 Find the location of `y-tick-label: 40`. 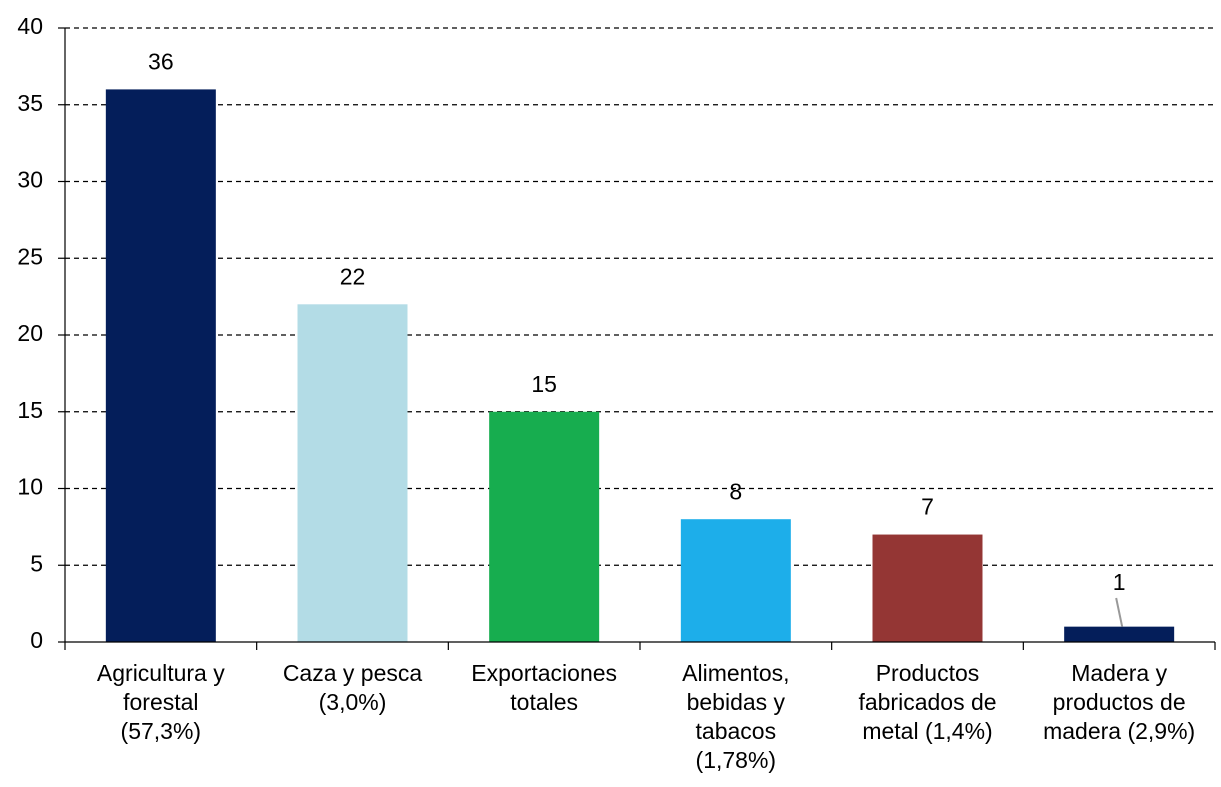

y-tick-label: 40 is located at coordinates (30, 26).